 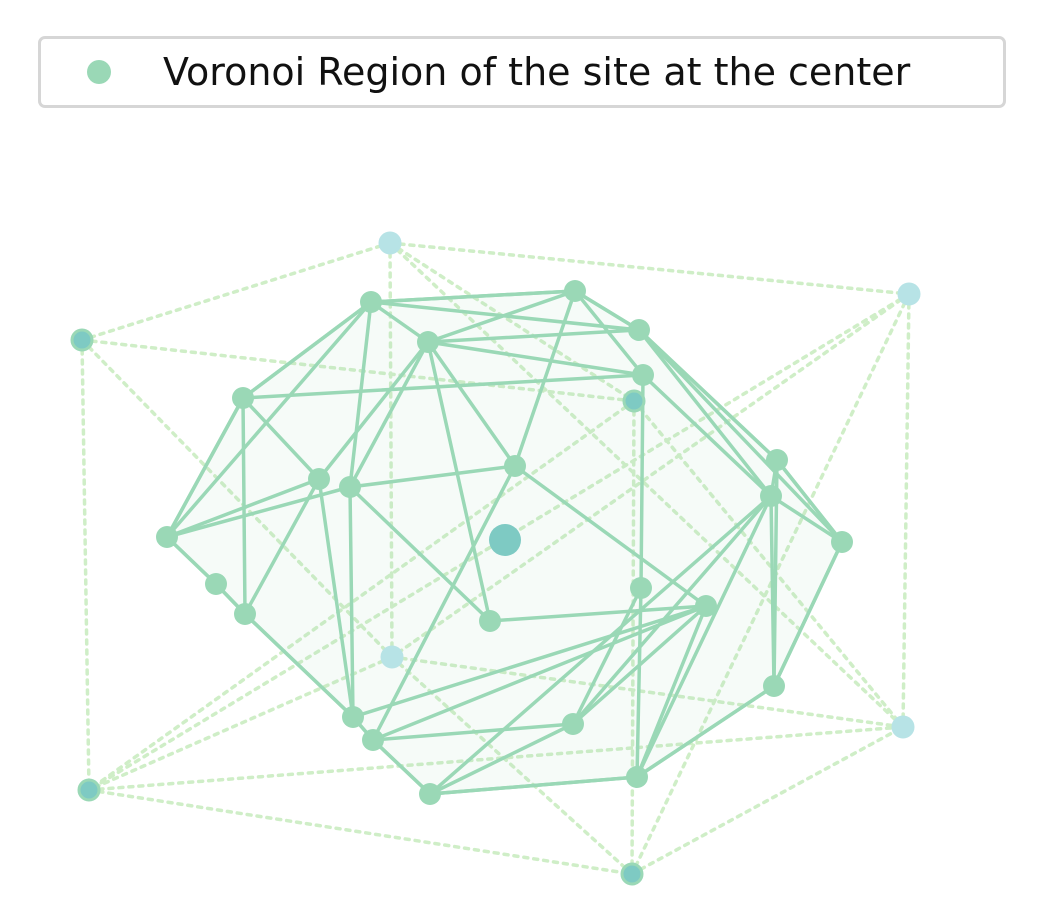 I want to click on legend-label: Voronoi Region of the site at the center, so click(x=537, y=72).